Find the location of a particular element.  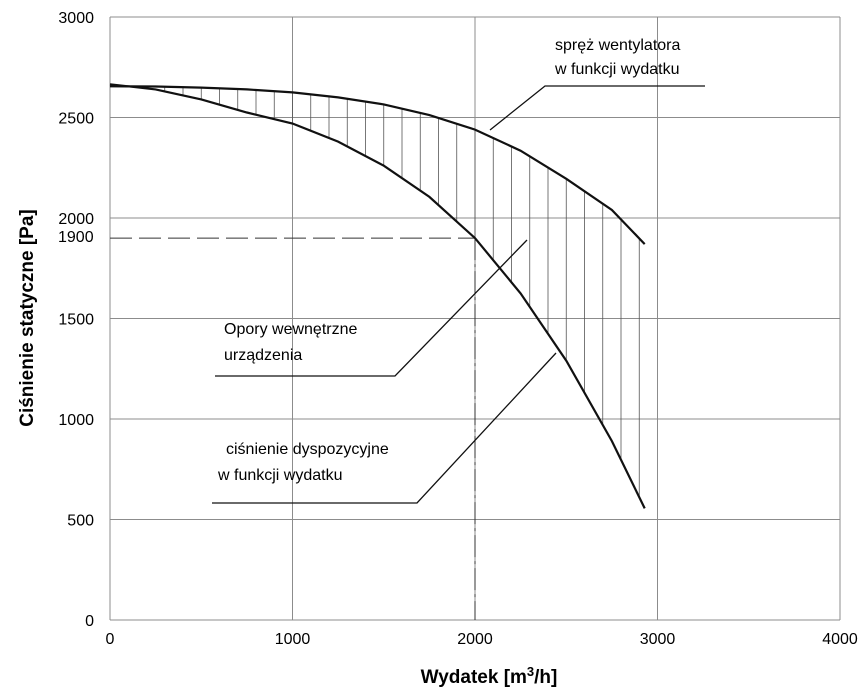

leader-available is located at coordinates (384, 428).